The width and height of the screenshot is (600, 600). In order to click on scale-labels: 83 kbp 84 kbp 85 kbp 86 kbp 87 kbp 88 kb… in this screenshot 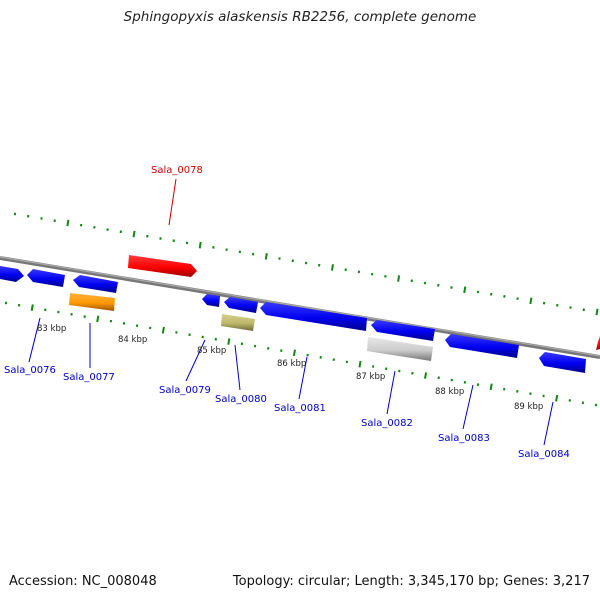, I will do `click(290, 368)`.